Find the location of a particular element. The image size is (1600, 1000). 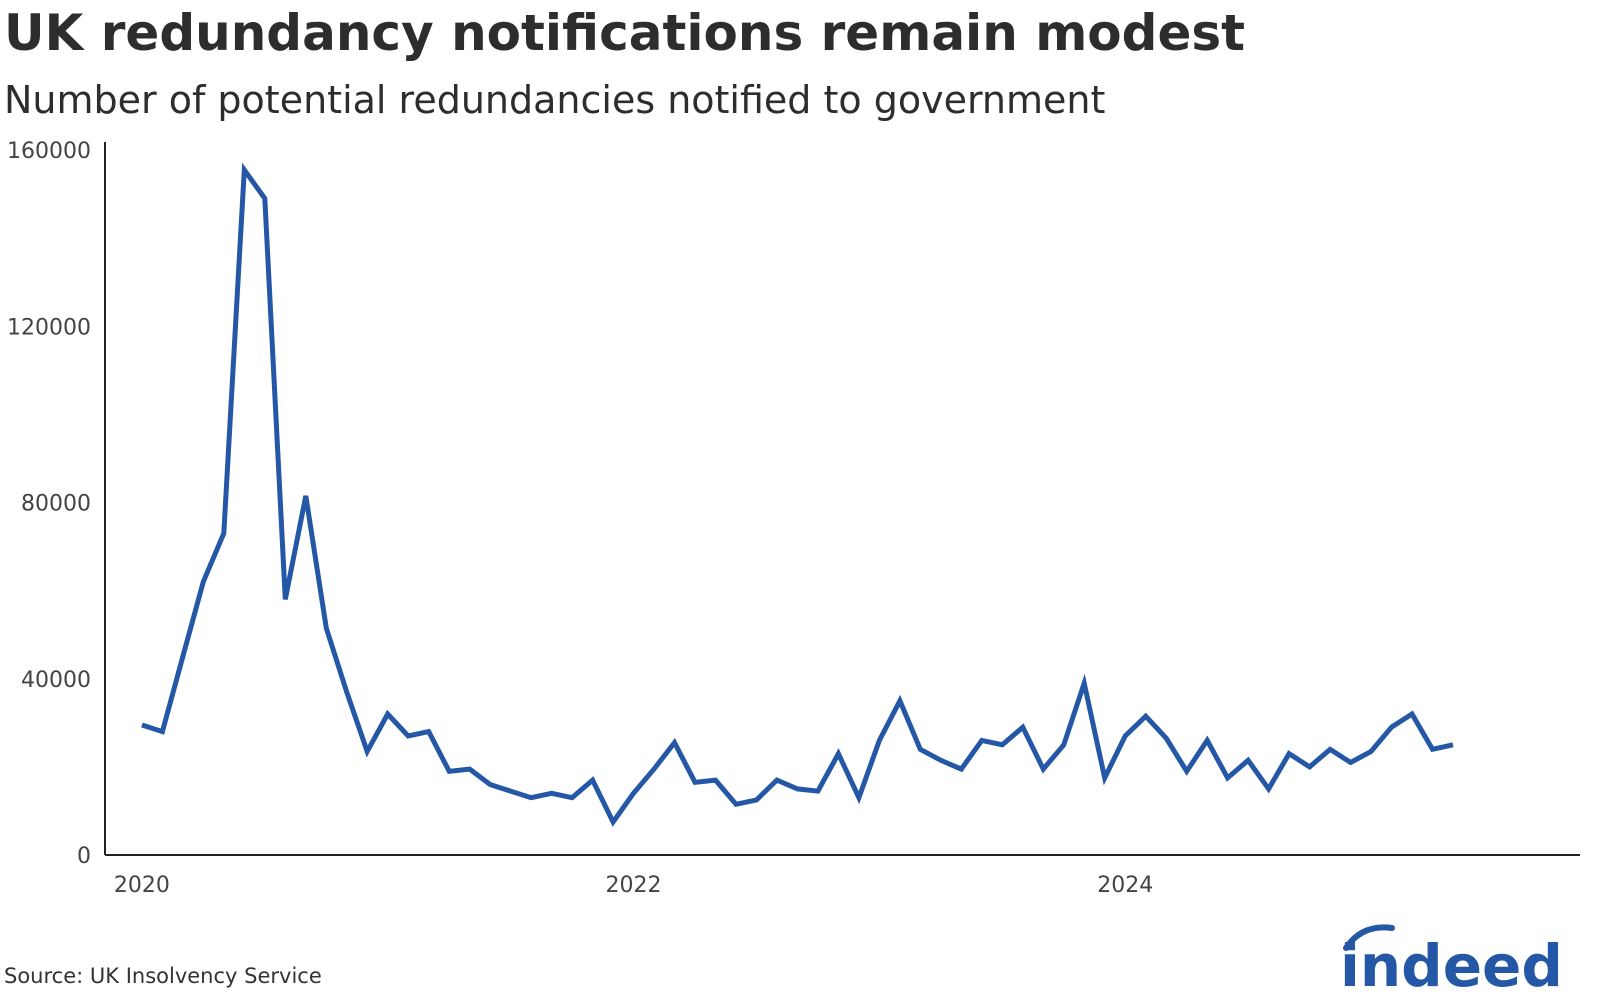

x-tick-label: 2020 is located at coordinates (142, 885).